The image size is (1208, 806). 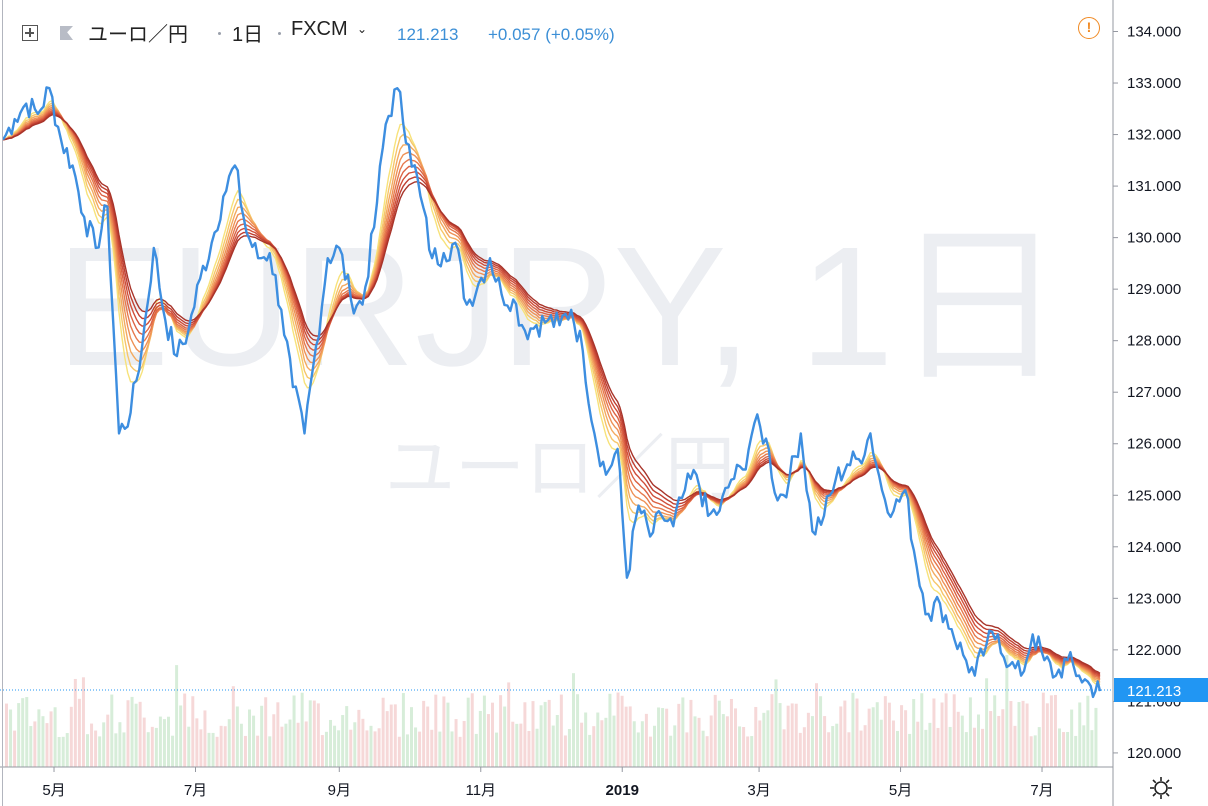 What do you see at coordinates (548, 783) in the screenshot?
I see `time-axis: 5月 7月 9月 11月 2019 3月 5月 7月` at bounding box center [548, 783].